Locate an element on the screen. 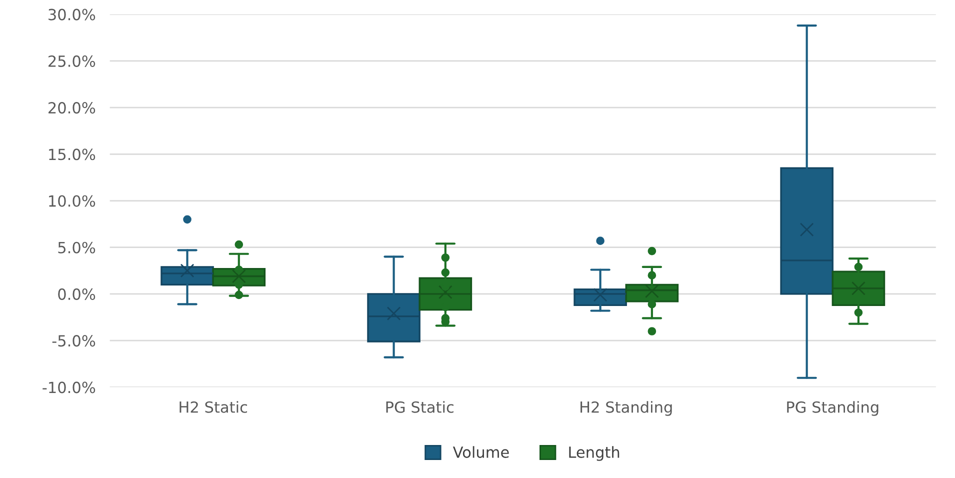  y-tick-label: -5.0% is located at coordinates (74, 341).